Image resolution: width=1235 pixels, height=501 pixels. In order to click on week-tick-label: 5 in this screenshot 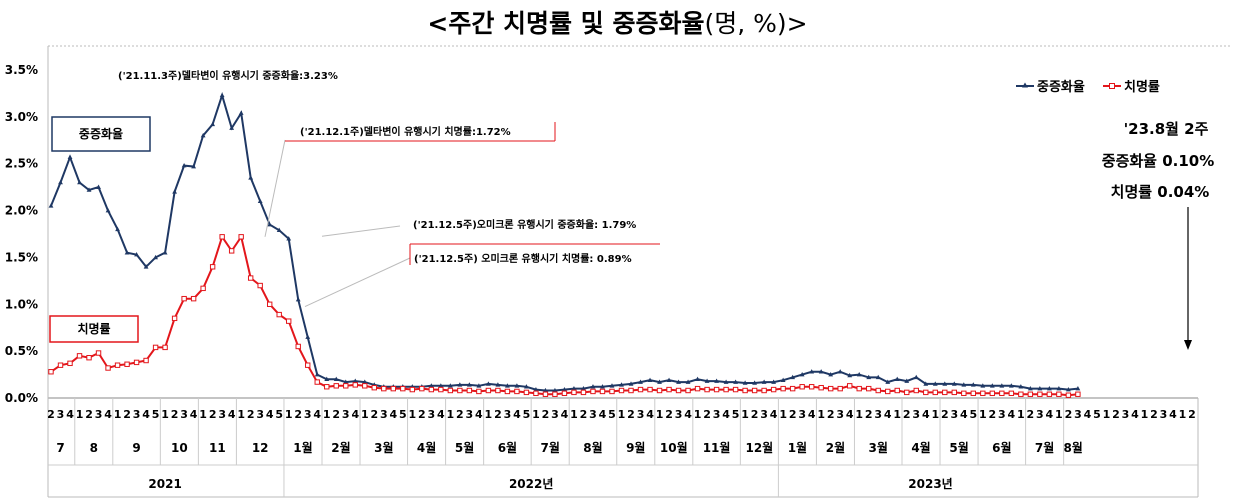, I will do `click(612, 414)`.